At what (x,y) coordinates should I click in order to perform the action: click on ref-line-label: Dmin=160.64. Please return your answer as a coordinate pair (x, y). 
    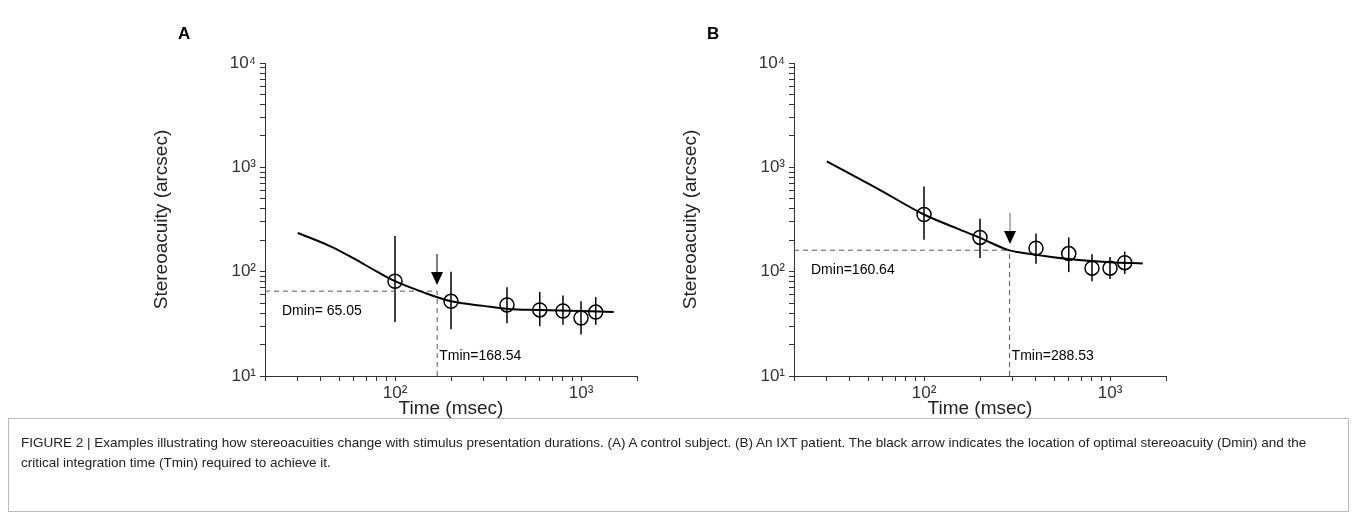
    Looking at the image, I should click on (853, 269).